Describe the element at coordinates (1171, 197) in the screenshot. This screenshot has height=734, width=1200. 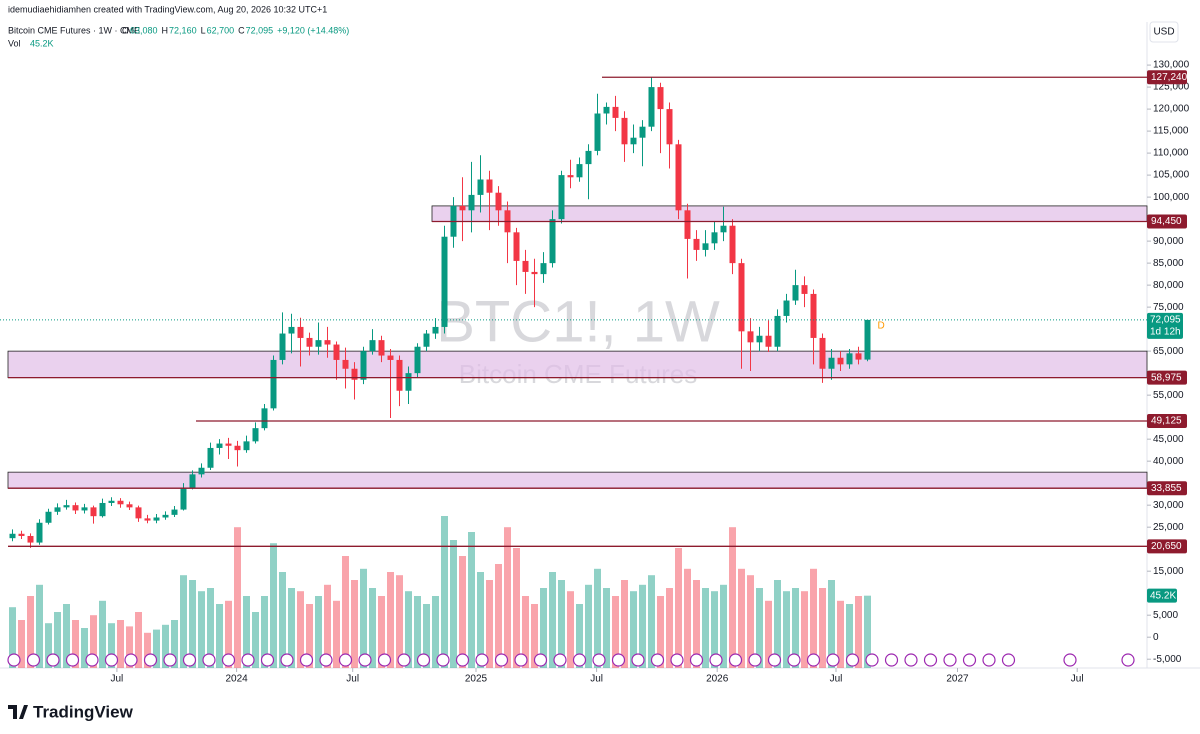
I see `y-tick-label: 100,000` at that location.